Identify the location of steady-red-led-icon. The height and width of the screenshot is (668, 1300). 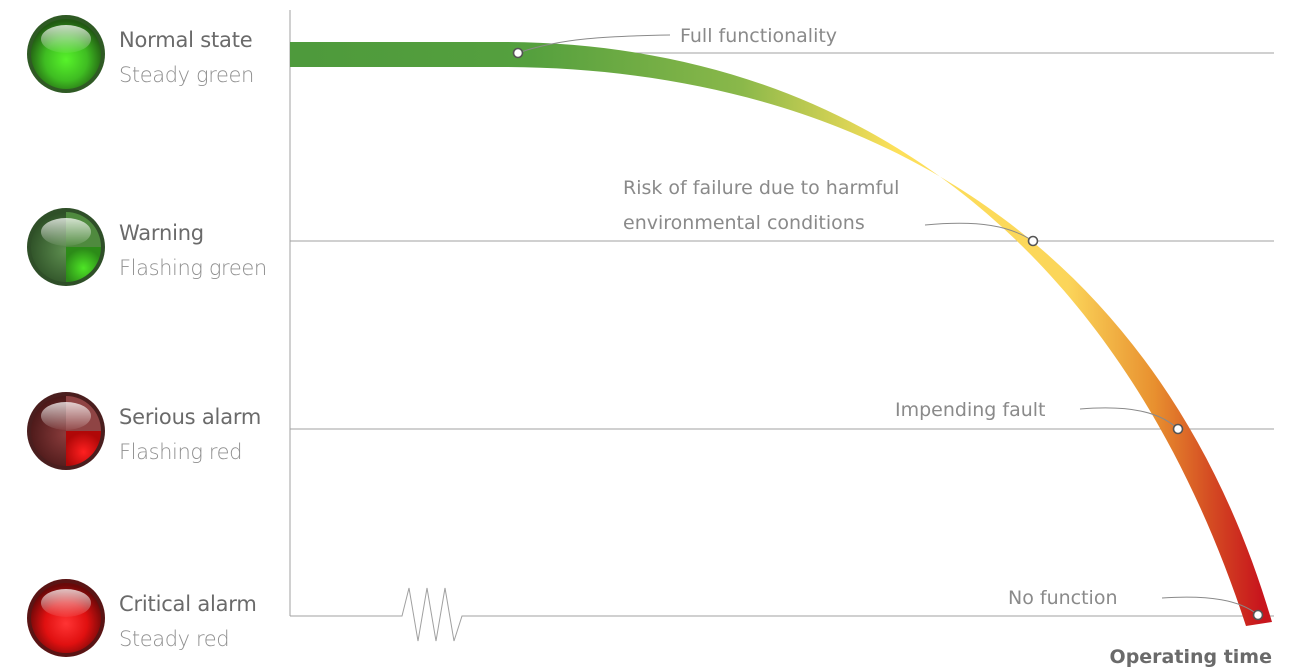
(66, 618).